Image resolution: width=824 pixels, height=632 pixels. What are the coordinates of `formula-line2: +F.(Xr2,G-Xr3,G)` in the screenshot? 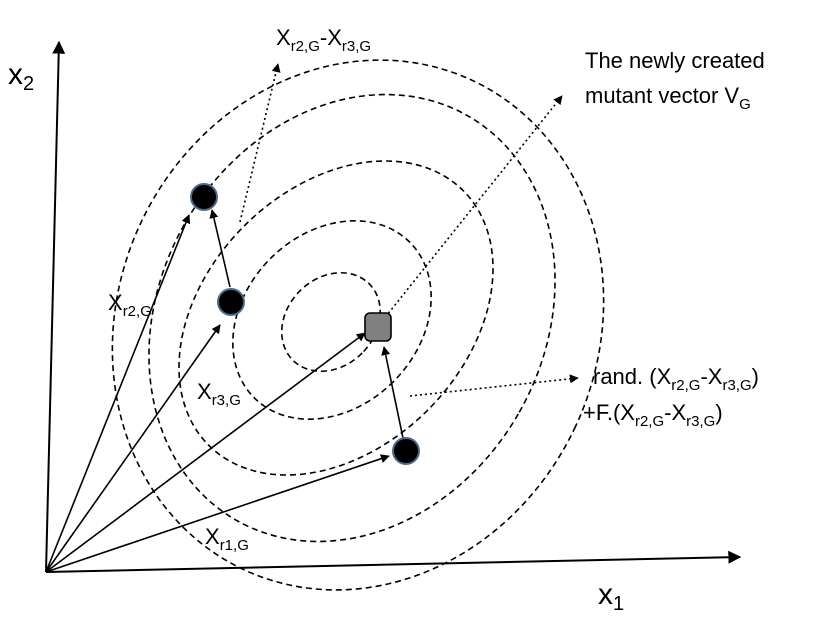 It's located at (653, 415).